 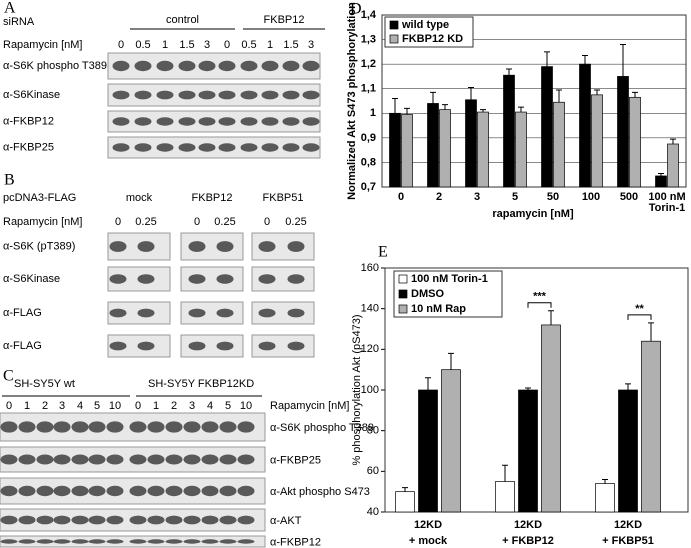 I want to click on legend-box, so click(x=429, y=32).